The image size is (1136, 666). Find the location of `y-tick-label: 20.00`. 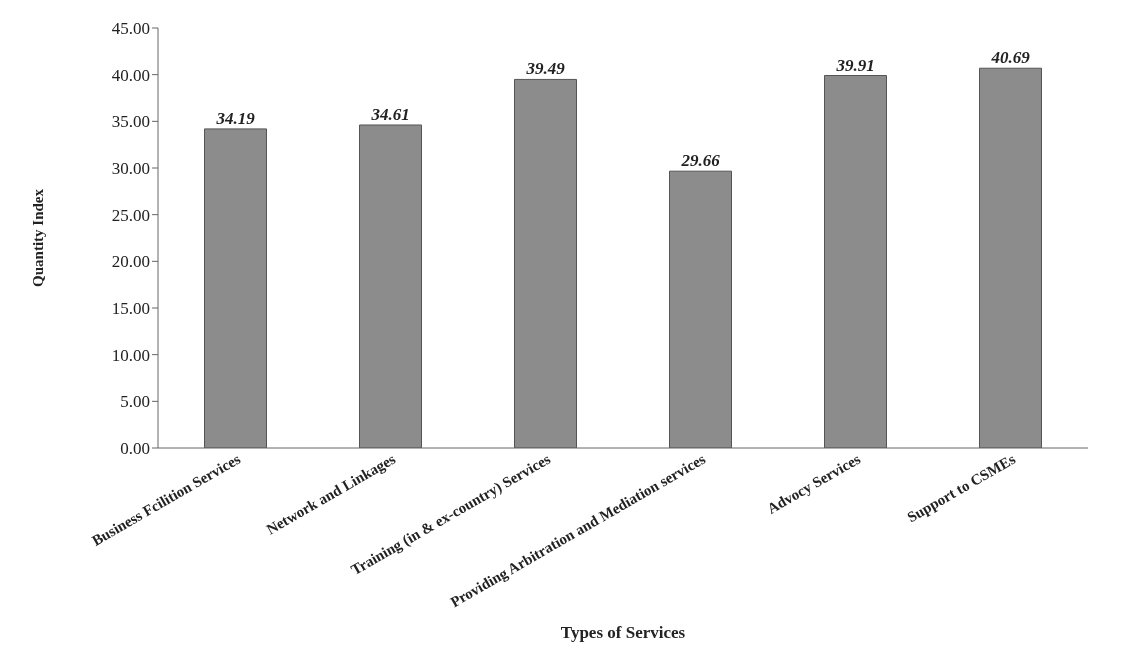

y-tick-label: 20.00 is located at coordinates (130, 262).